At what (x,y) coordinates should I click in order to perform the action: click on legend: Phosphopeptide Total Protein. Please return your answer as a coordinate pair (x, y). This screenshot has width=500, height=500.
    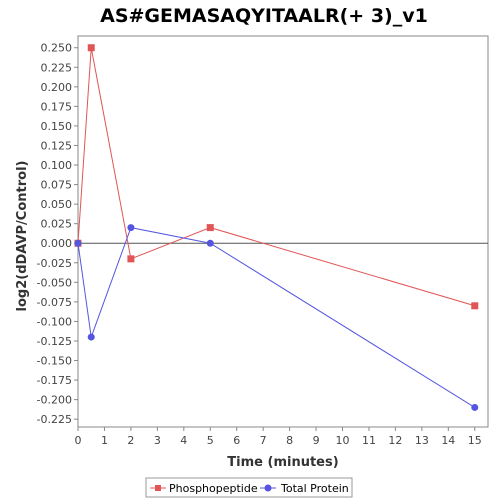
    Looking at the image, I should click on (249, 487).